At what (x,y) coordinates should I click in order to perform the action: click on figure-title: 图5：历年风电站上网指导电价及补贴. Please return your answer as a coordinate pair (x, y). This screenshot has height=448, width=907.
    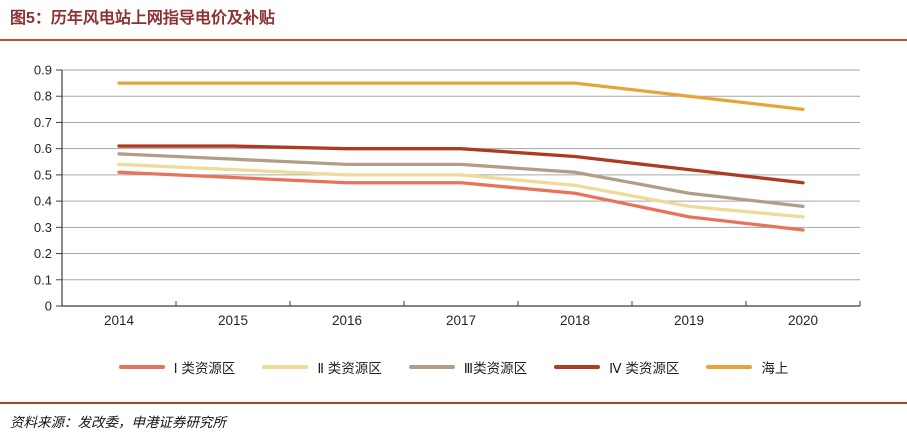
    Looking at the image, I should click on (142, 18).